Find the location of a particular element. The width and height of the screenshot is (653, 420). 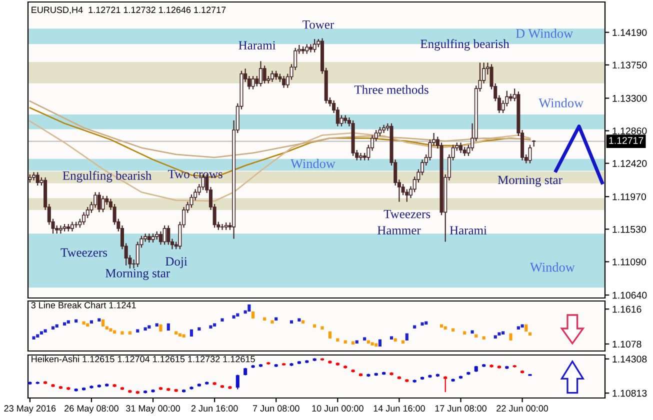

y-tick-label: 1.13750 is located at coordinates (629, 65).